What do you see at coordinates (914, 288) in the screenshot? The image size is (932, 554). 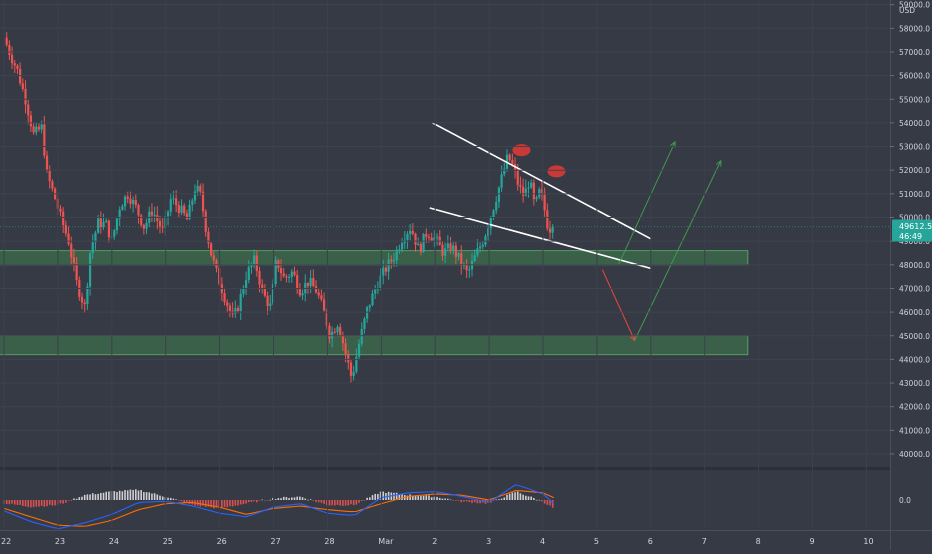 I see `price-tick-label: 47000.0` at bounding box center [914, 288].